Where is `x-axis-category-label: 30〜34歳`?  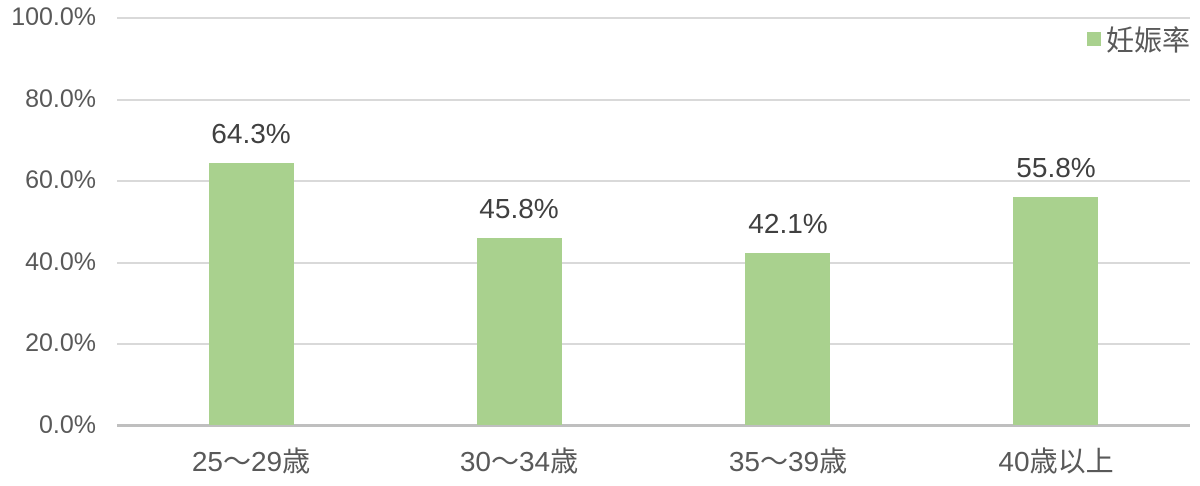
x-axis-category-label: 30〜34歳 is located at coordinates (519, 461).